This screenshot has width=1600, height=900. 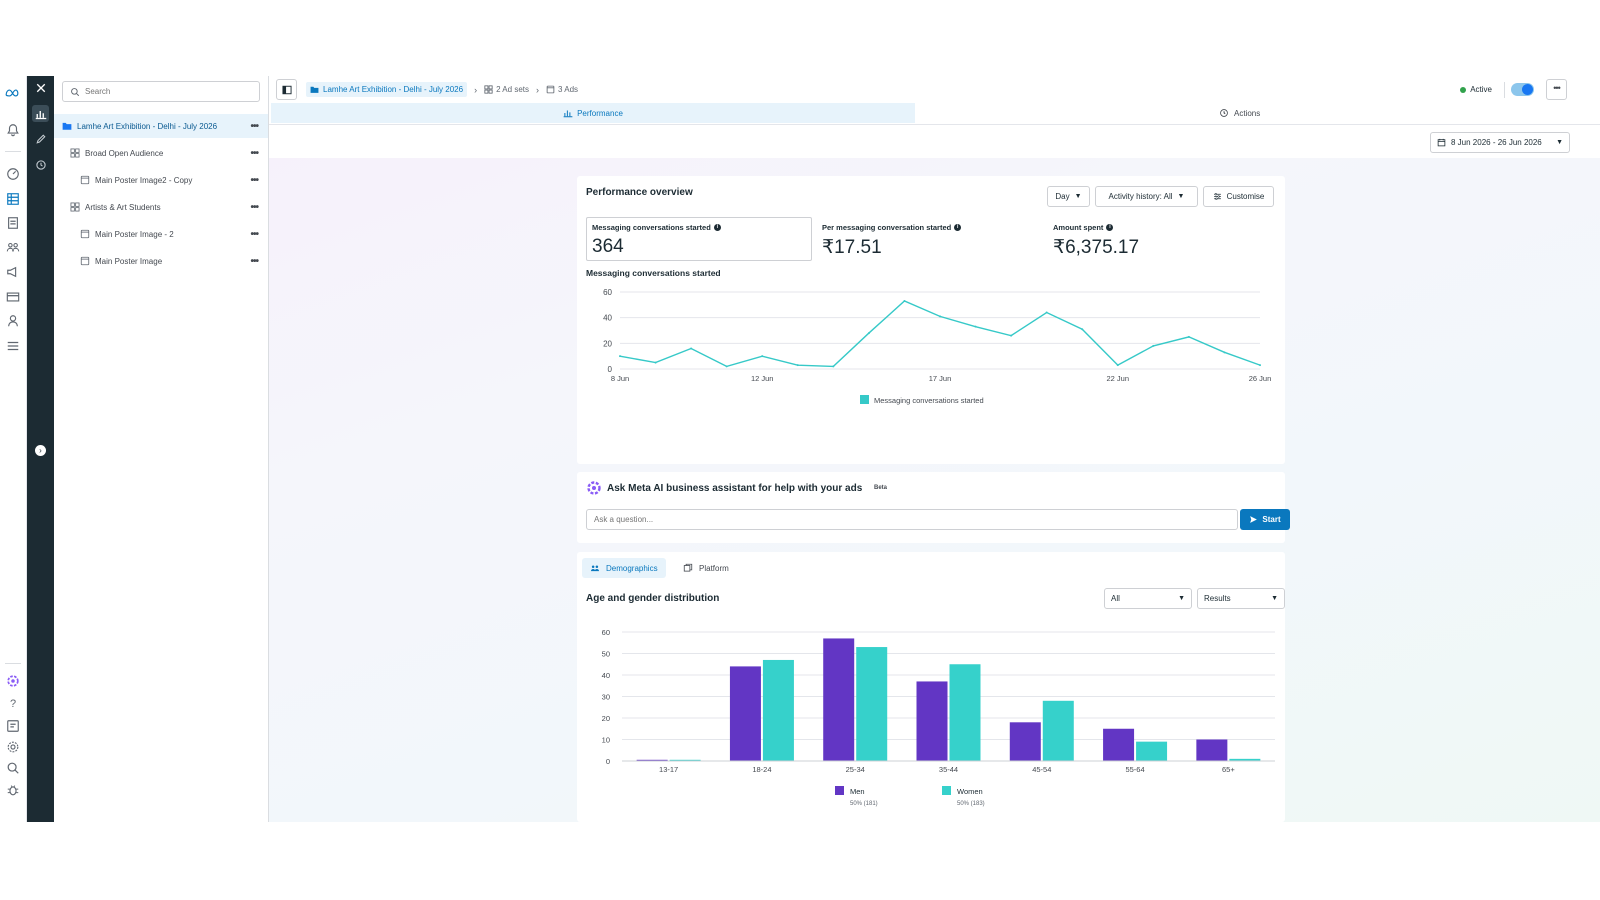 I want to click on more-options-button: •••, so click(x=1556, y=89).